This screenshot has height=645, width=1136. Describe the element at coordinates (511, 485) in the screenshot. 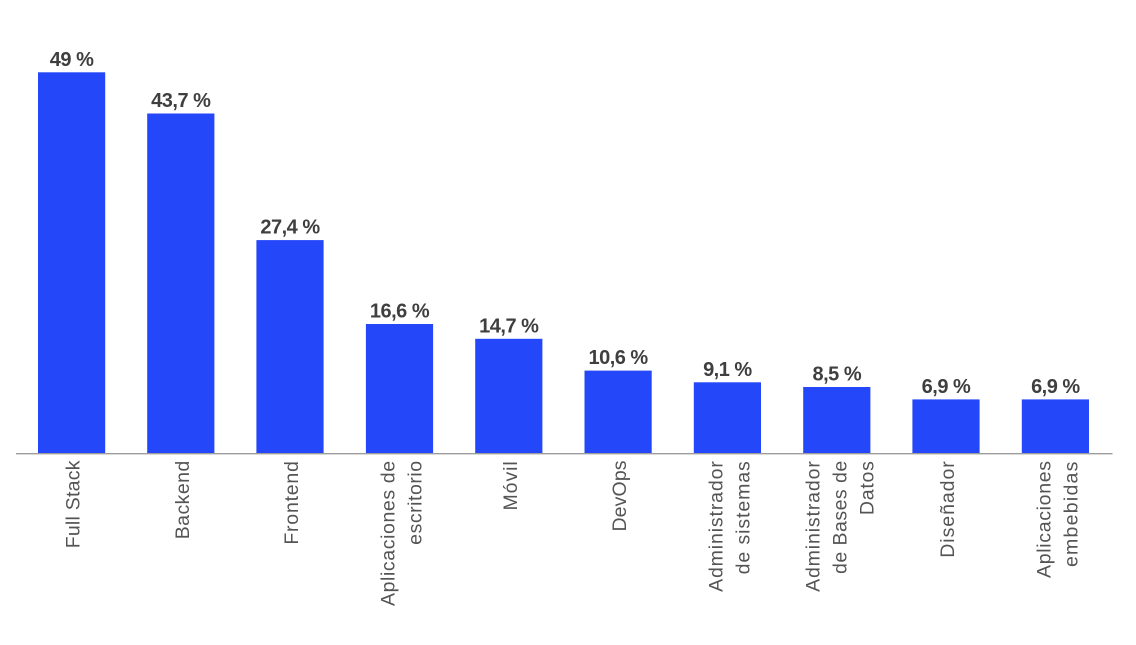

I see `svg-text: Móvil` at that location.